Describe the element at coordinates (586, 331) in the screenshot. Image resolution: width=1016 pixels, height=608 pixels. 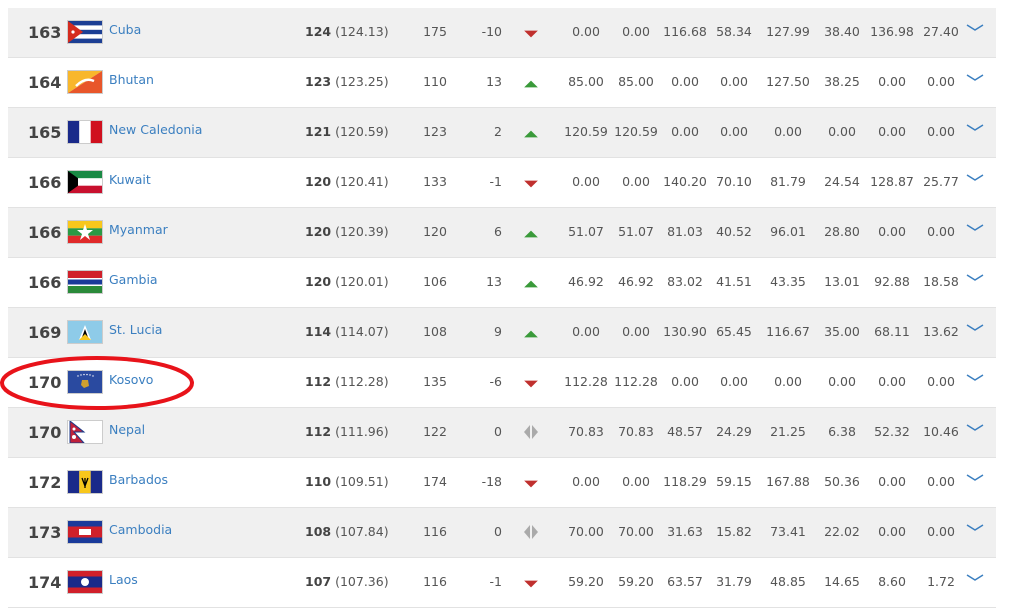
I see `points-col-1: 0.00` at that location.